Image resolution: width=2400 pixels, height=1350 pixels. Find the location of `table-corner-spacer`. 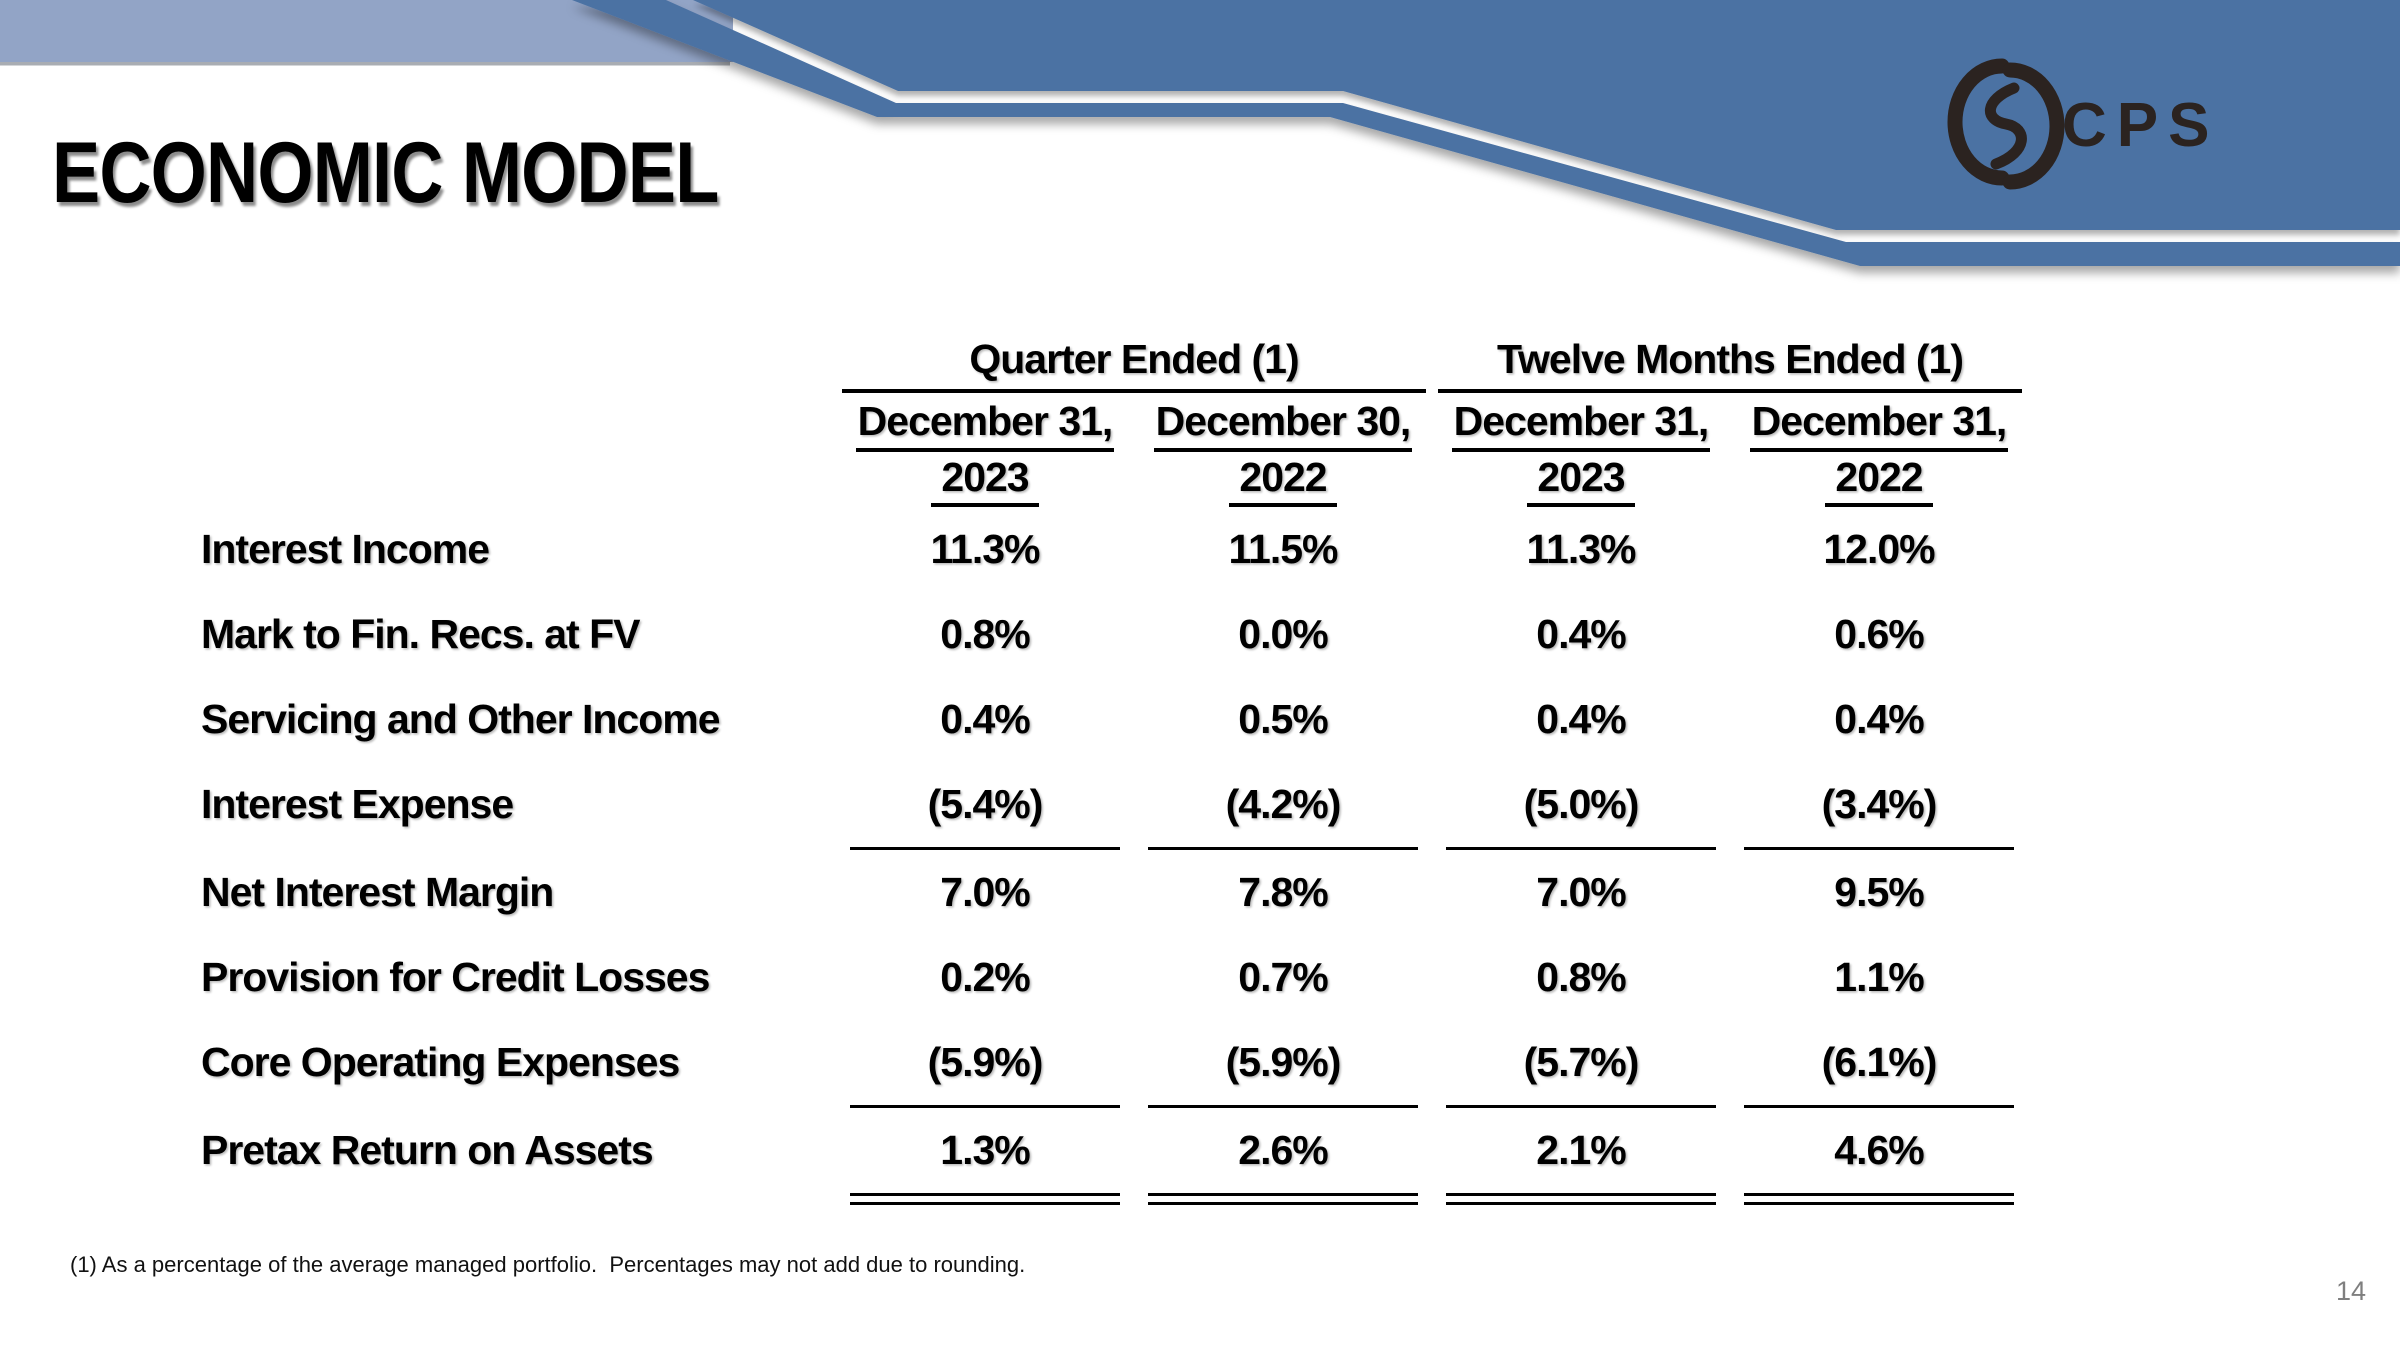

table-corner-spacer is located at coordinates (518, 356).